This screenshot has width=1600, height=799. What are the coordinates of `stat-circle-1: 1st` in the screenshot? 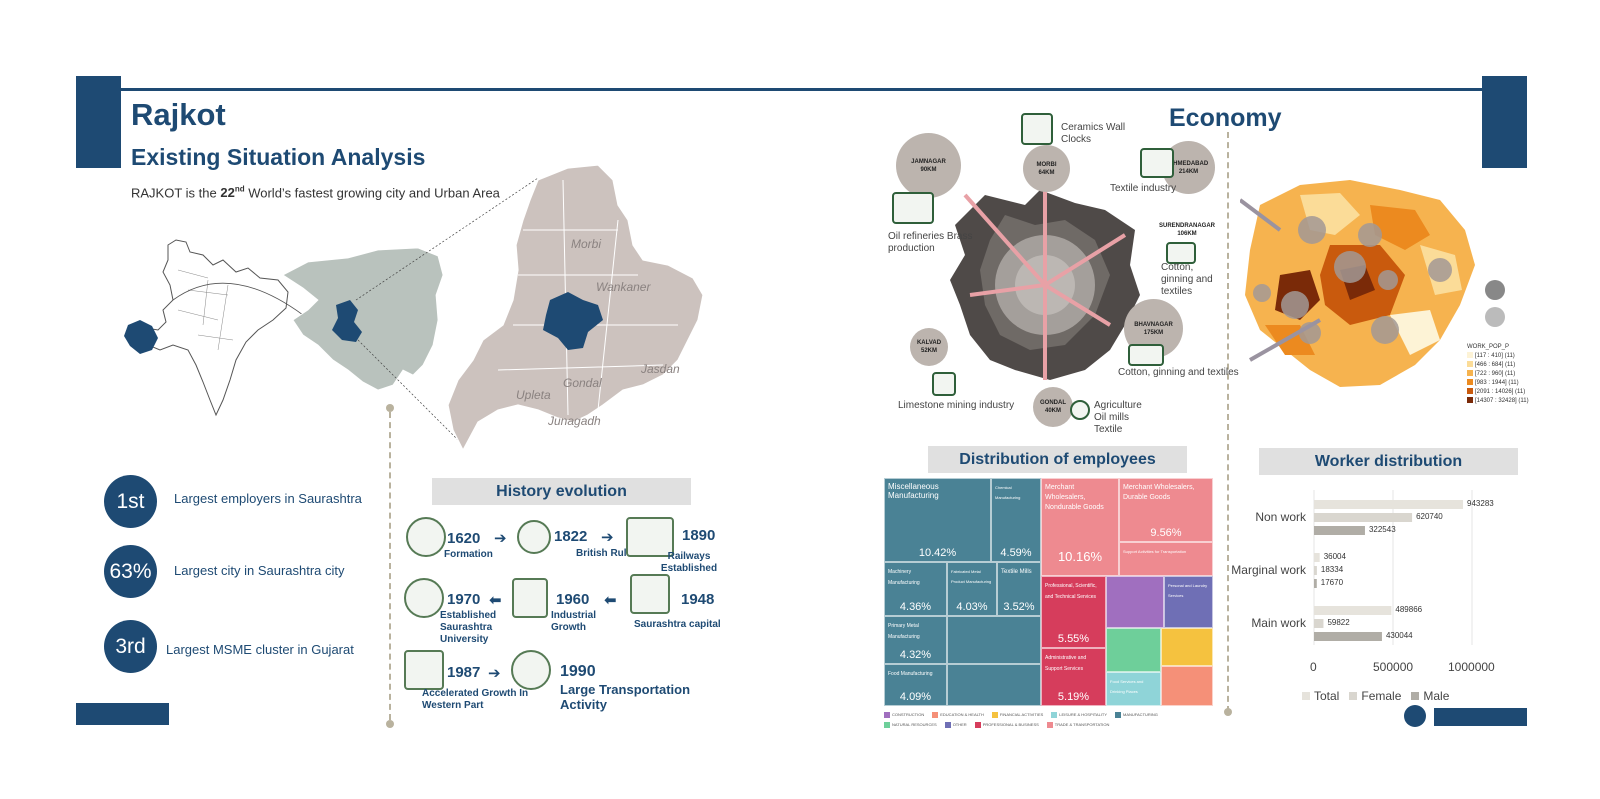 It's located at (130, 501).